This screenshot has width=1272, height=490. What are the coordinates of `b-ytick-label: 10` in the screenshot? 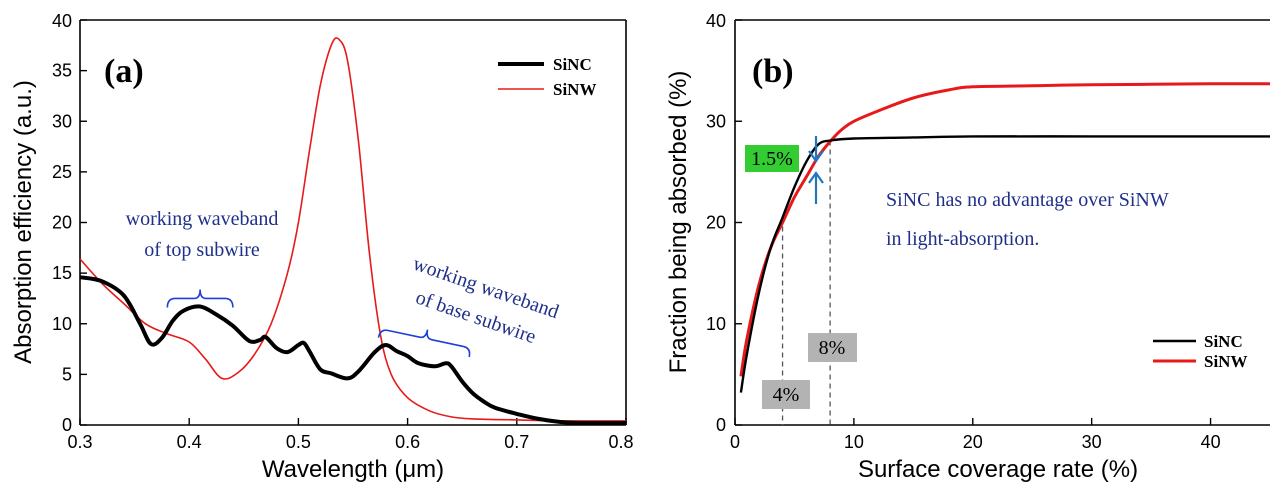 It's located at (716, 324).